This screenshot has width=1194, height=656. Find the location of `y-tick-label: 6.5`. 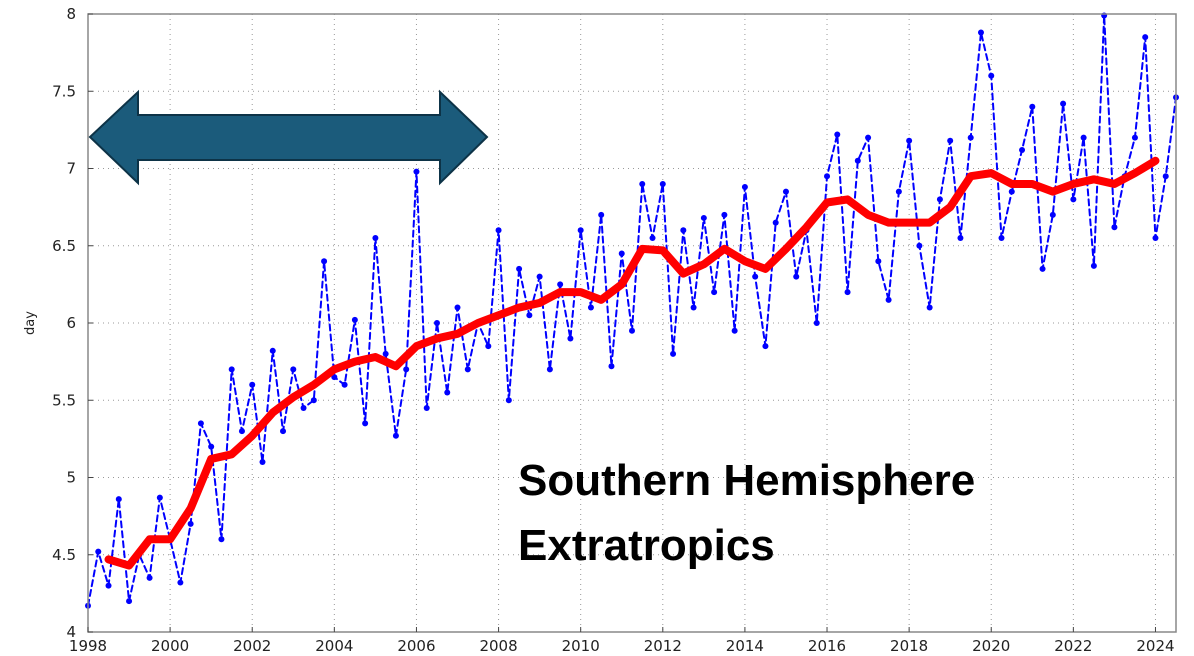

y-tick-label: 6.5 is located at coordinates (64, 246).